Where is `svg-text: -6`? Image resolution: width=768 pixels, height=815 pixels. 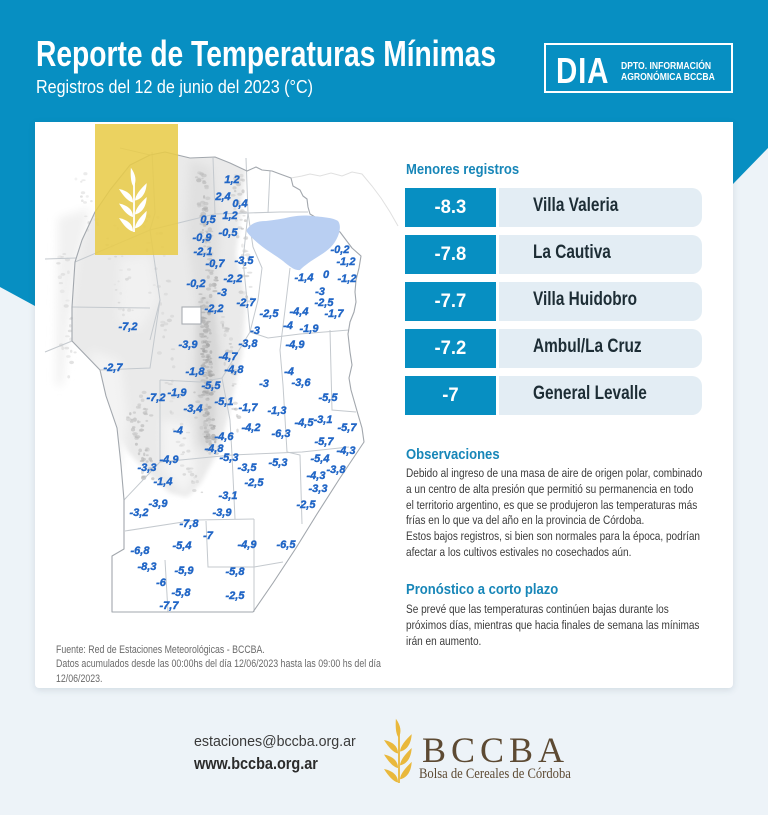
svg-text: -6 is located at coordinates (161, 583).